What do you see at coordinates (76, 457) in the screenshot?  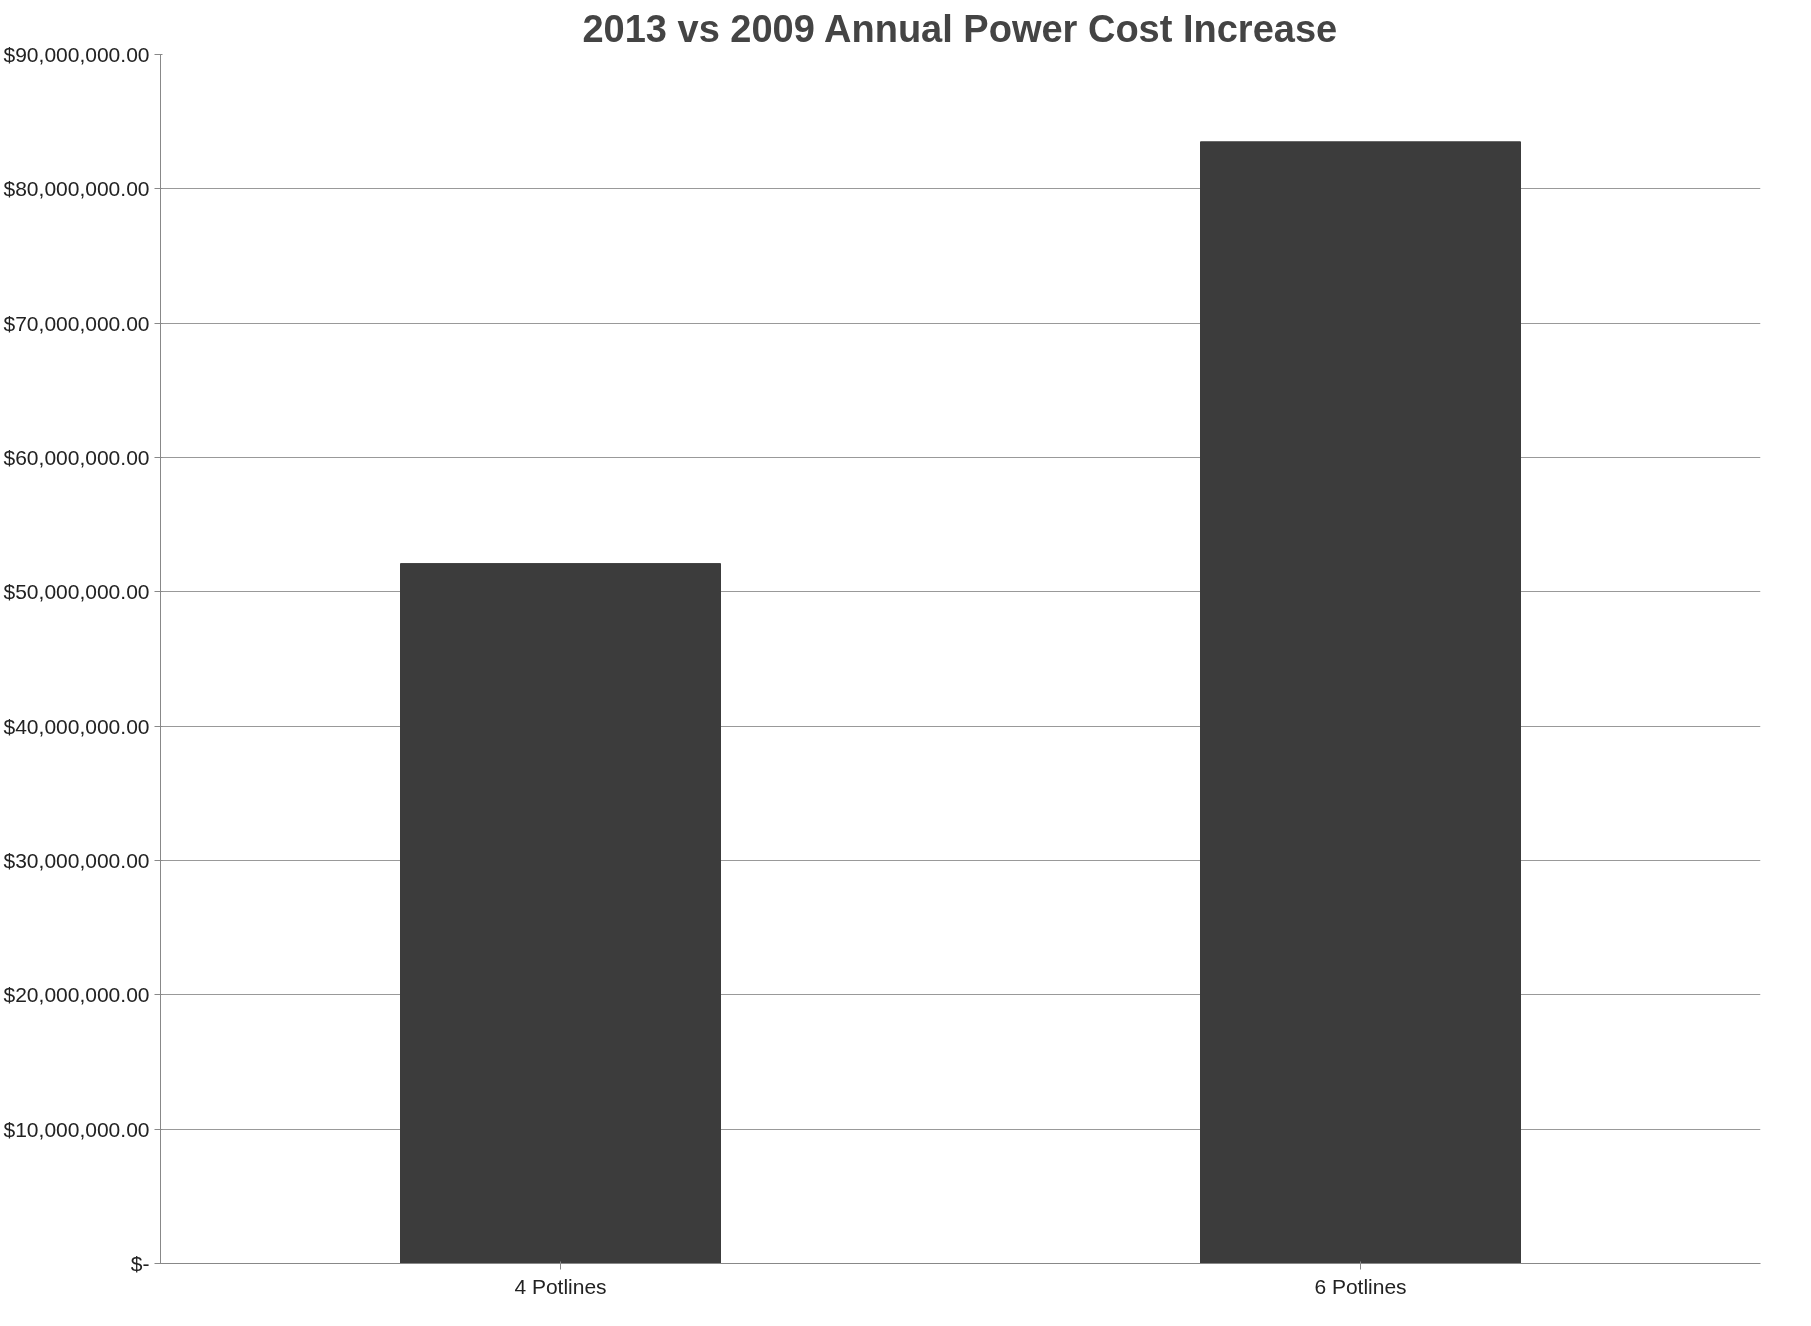 I see `y-tick-label: $60,000,000.00` at bounding box center [76, 457].